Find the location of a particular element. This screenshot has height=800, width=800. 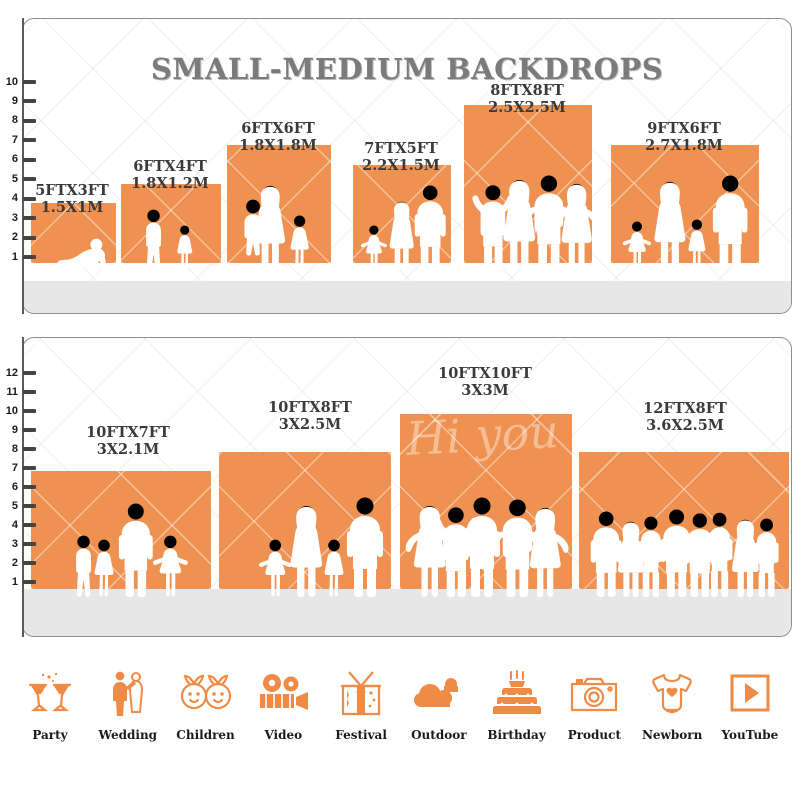

y-axis-tick-bottom-6: 6 is located at coordinates (19, 487).